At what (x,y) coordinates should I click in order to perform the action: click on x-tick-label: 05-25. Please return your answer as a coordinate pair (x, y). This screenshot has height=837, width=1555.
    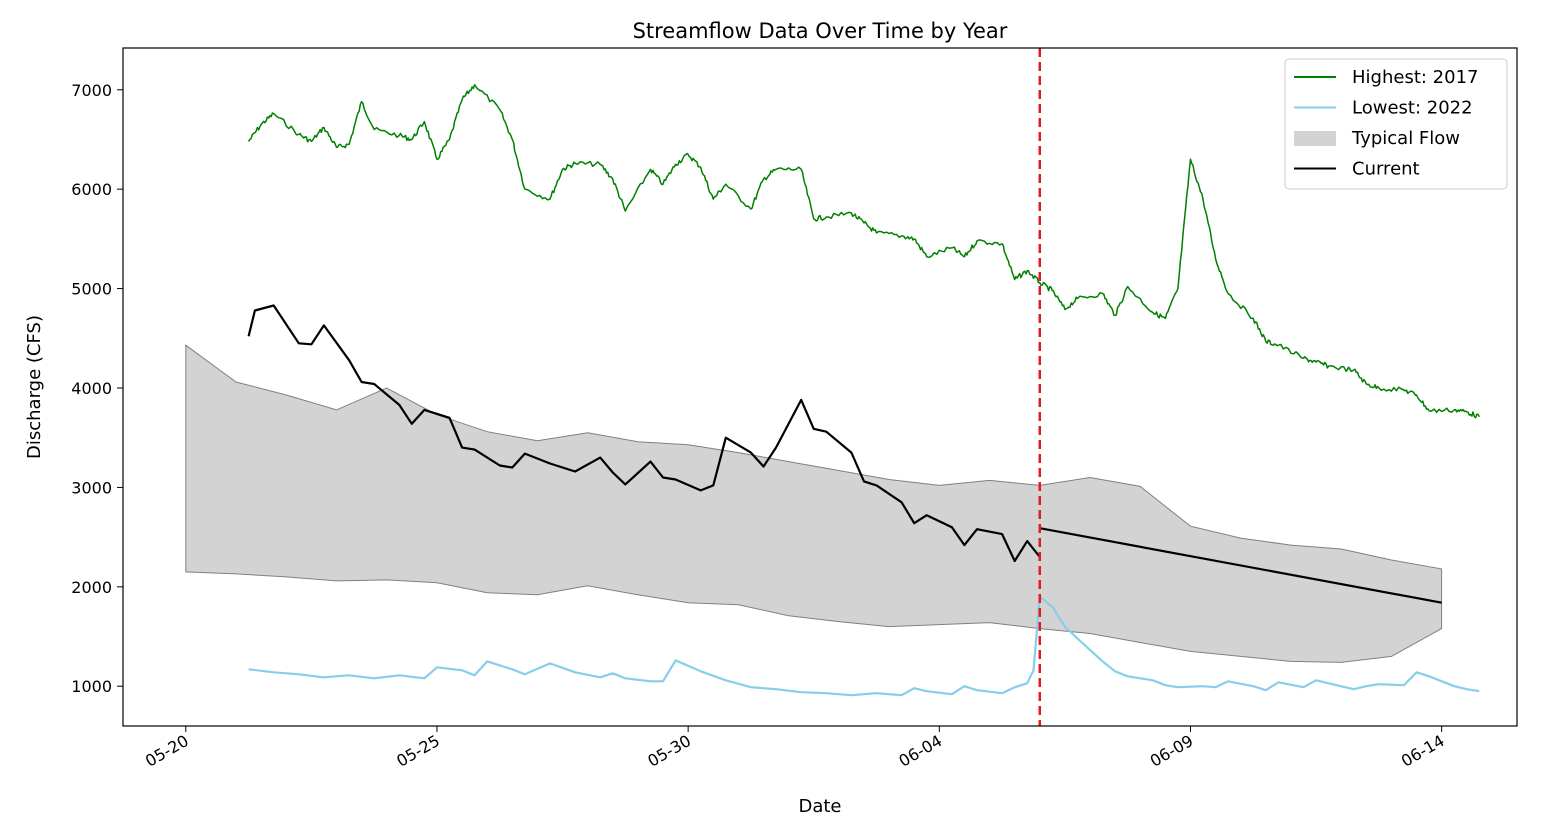
    Looking at the image, I should click on (418, 751).